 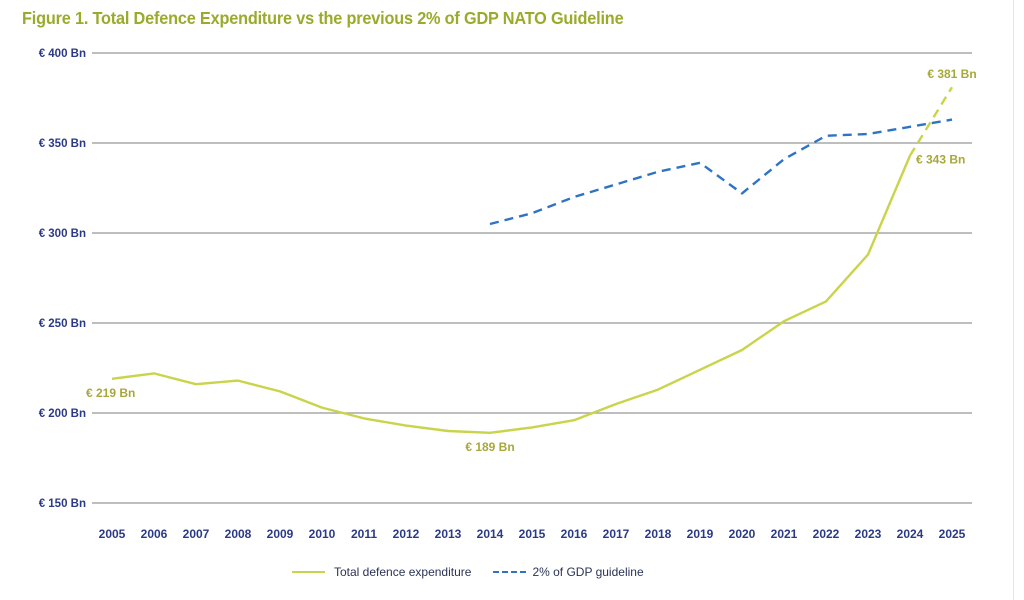 I want to click on data-label: € 381 Bn, so click(x=951, y=74).